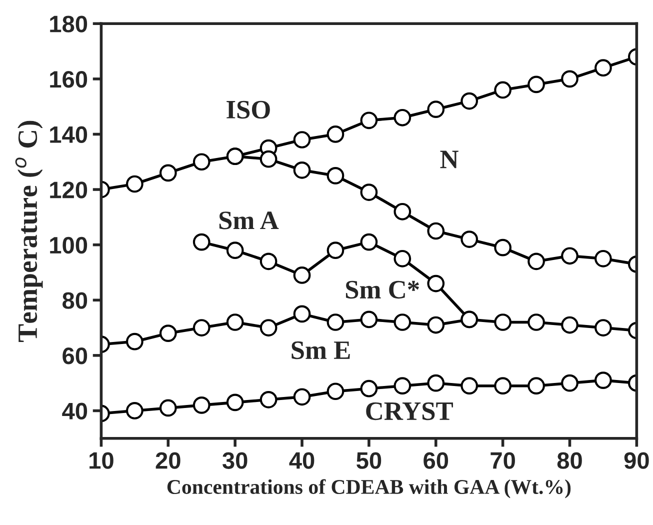  I want to click on annotation: N, so click(449, 159).